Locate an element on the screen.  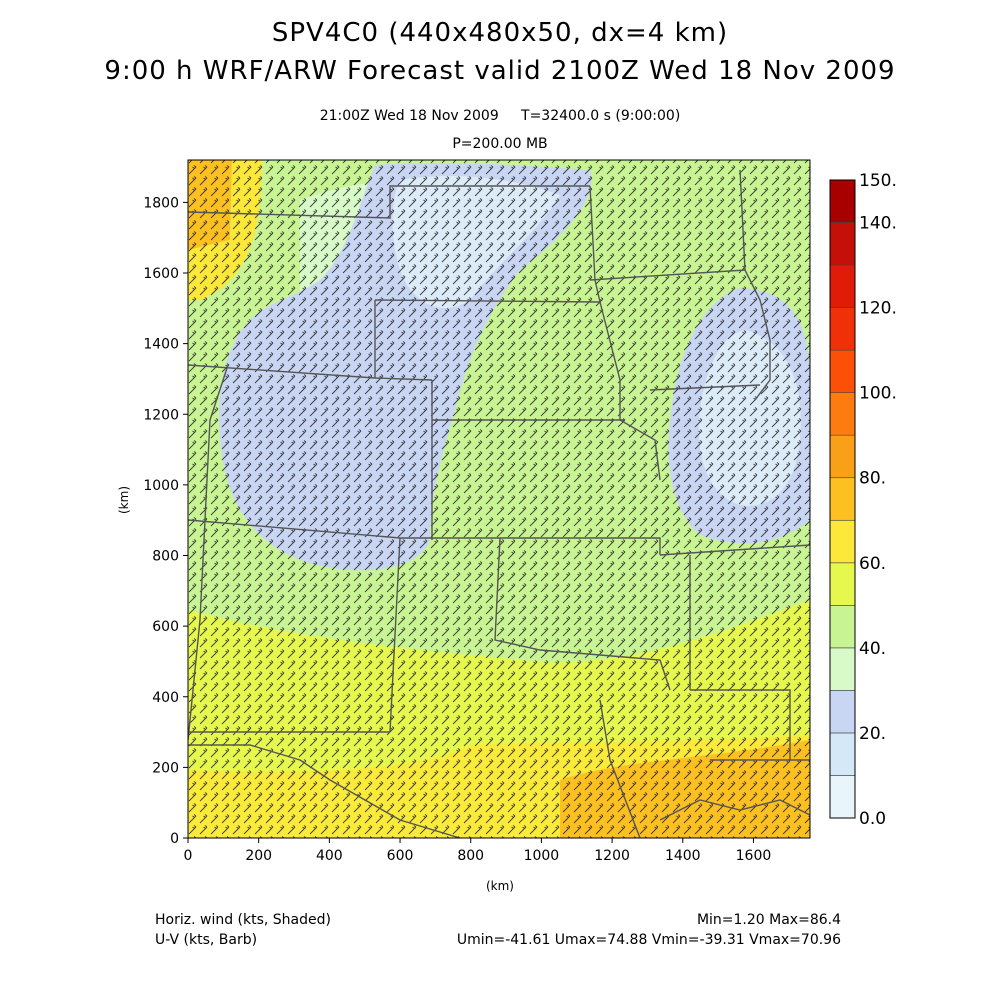
pressure-level: P=200.00 MB is located at coordinates (500, 144).